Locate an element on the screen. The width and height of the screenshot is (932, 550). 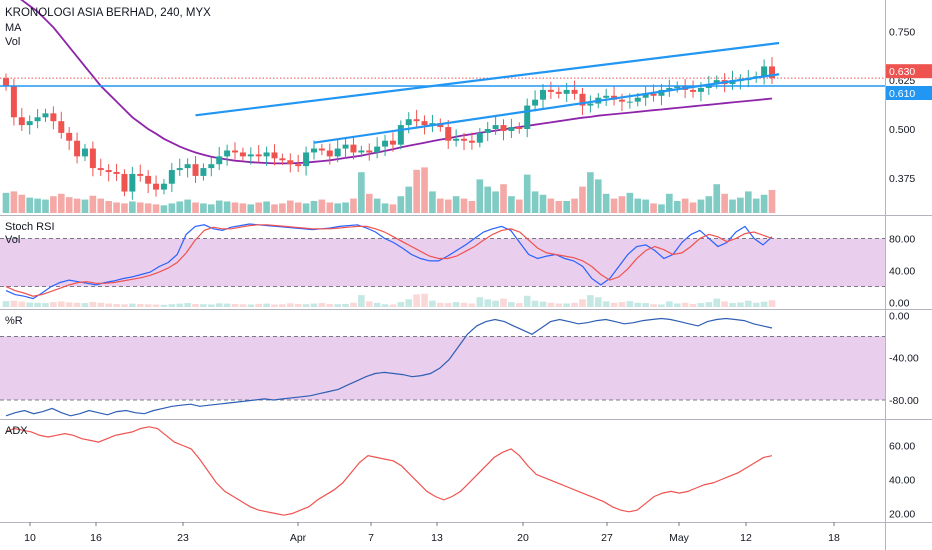
chart-title: KRONOLOGI ASIA BERHAD, 240, MYX is located at coordinates (108, 13).